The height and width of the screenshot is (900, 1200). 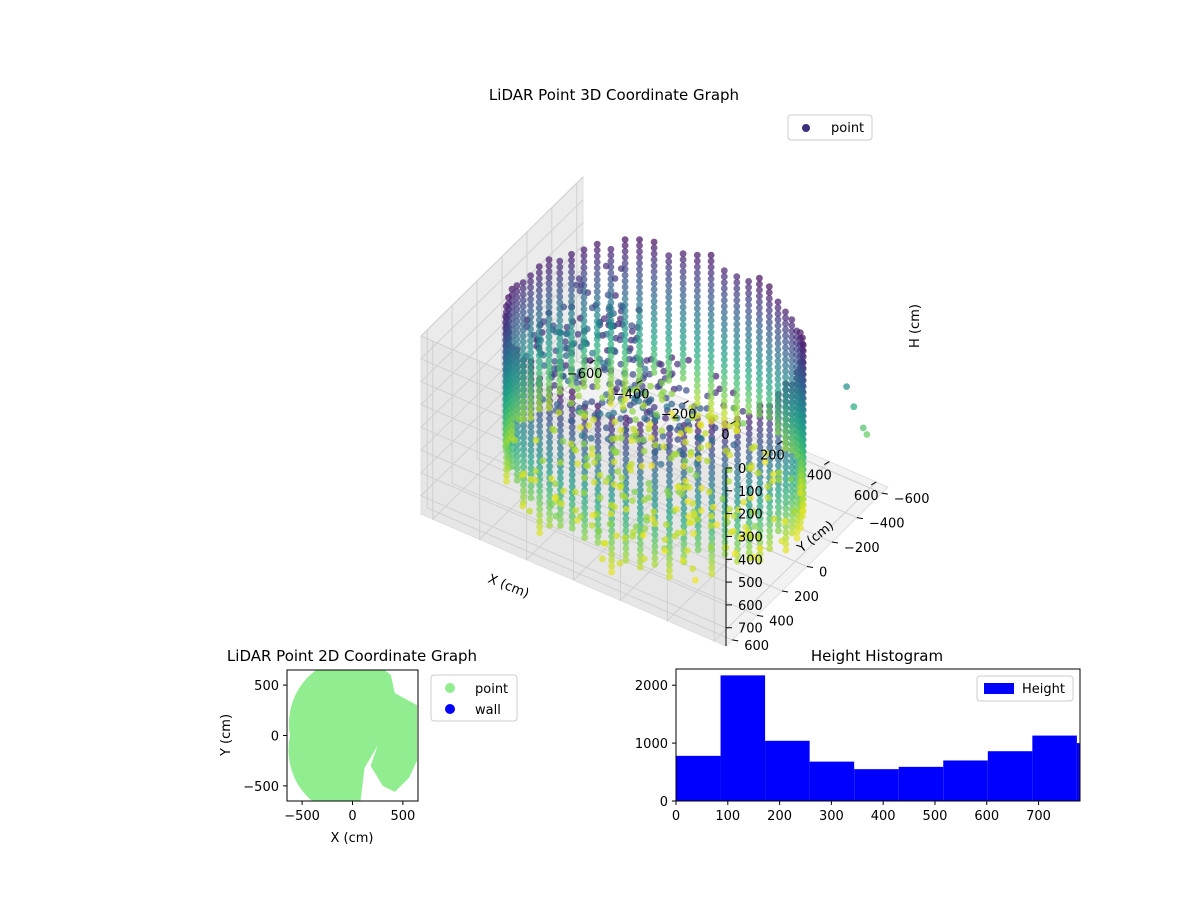 I want to click on y-tick-label-3d: 0, so click(x=823, y=573).